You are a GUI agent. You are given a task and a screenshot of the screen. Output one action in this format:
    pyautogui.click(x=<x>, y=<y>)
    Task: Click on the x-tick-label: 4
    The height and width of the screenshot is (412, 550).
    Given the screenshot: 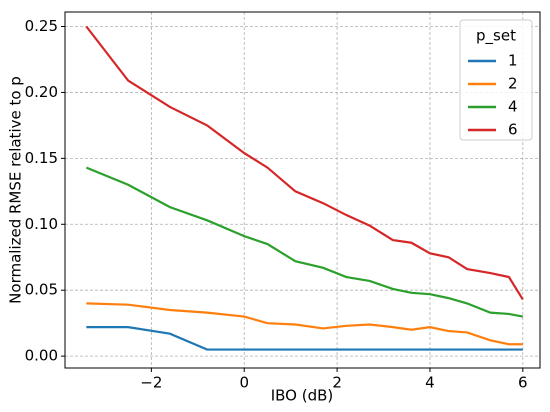 What is the action you would take?
    pyautogui.click(x=430, y=383)
    